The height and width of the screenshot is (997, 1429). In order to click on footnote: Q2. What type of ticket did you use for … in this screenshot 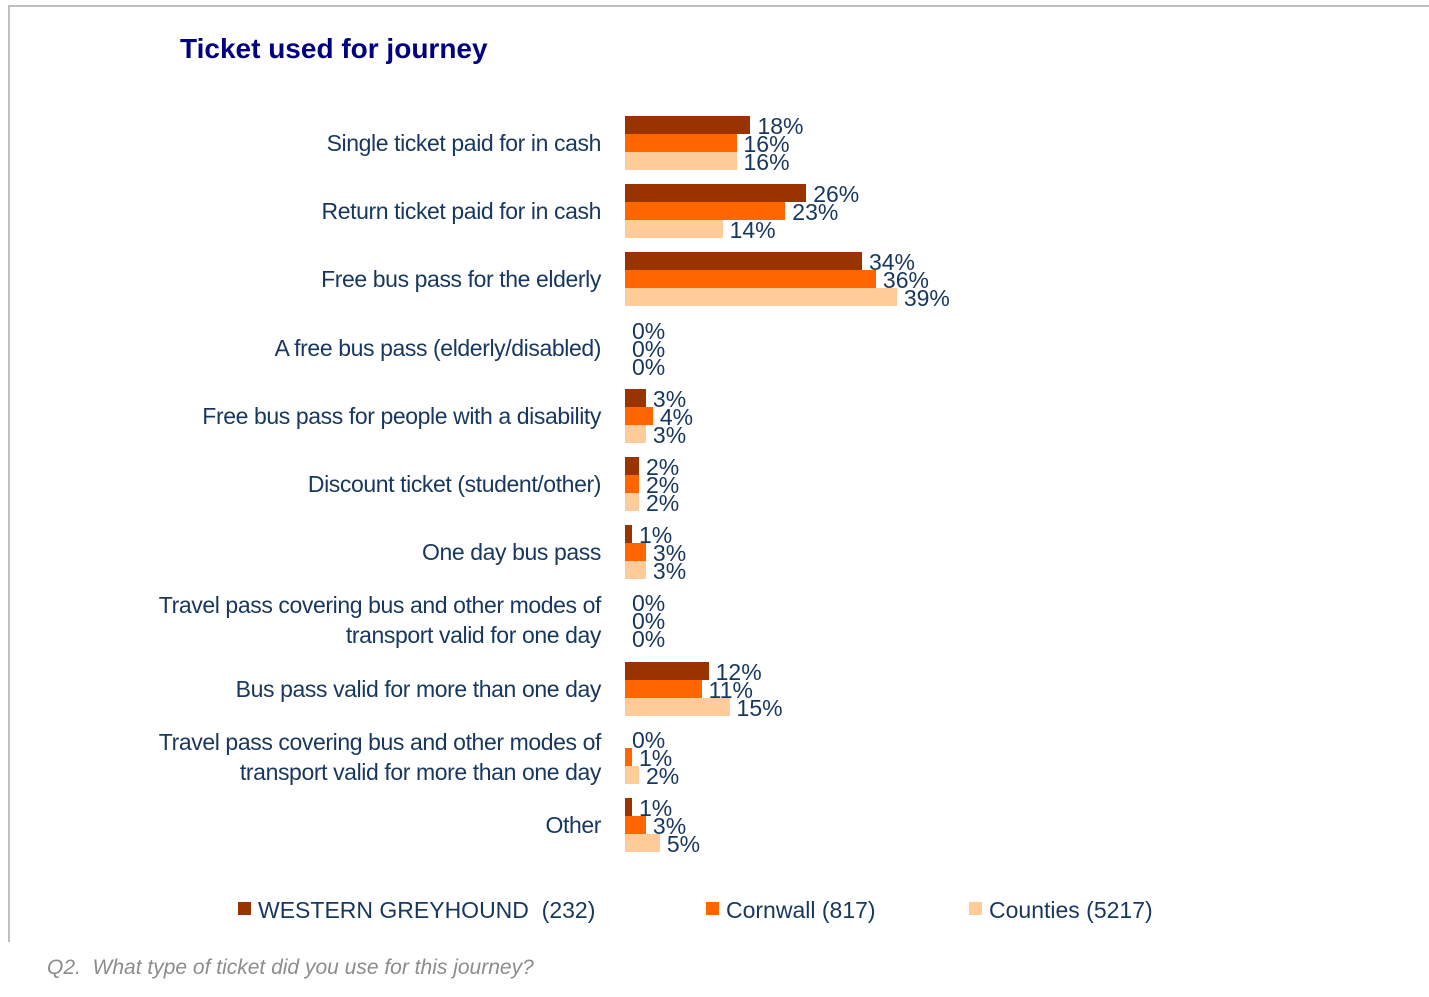, I will do `click(290, 967)`.